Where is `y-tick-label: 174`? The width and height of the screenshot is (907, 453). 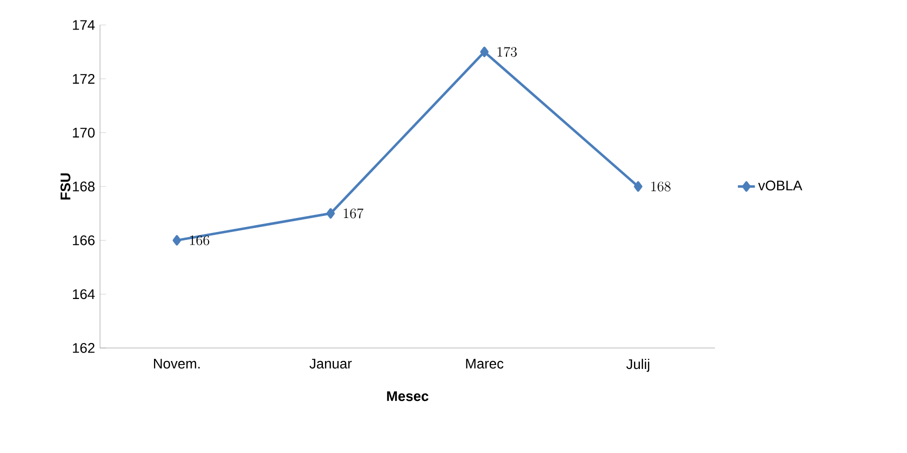
y-tick-label: 174 is located at coordinates (83, 25).